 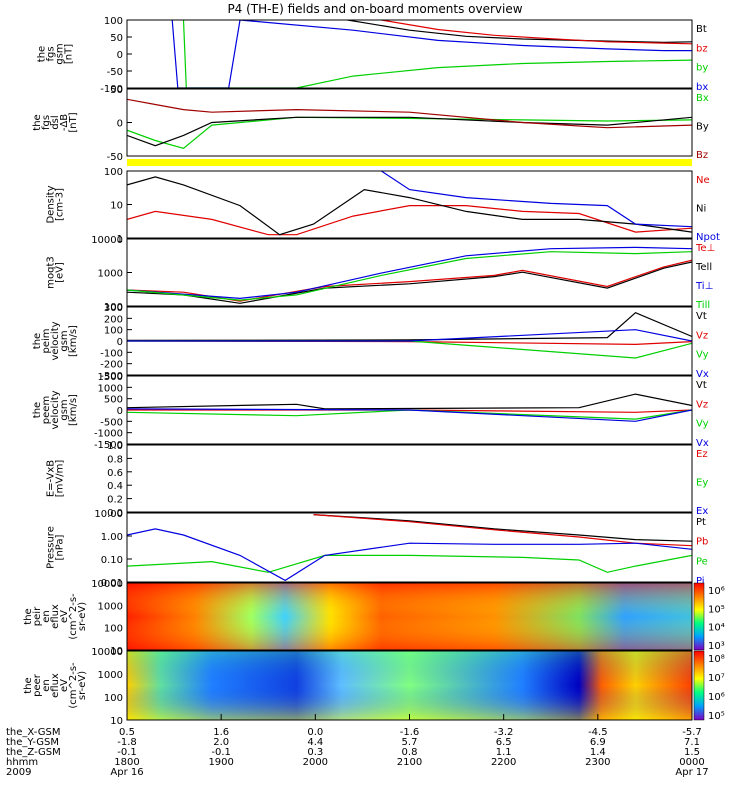 What do you see at coordinates (55, 122) in the screenshot?
I see `panel-ylabel: dsl` at bounding box center [55, 122].